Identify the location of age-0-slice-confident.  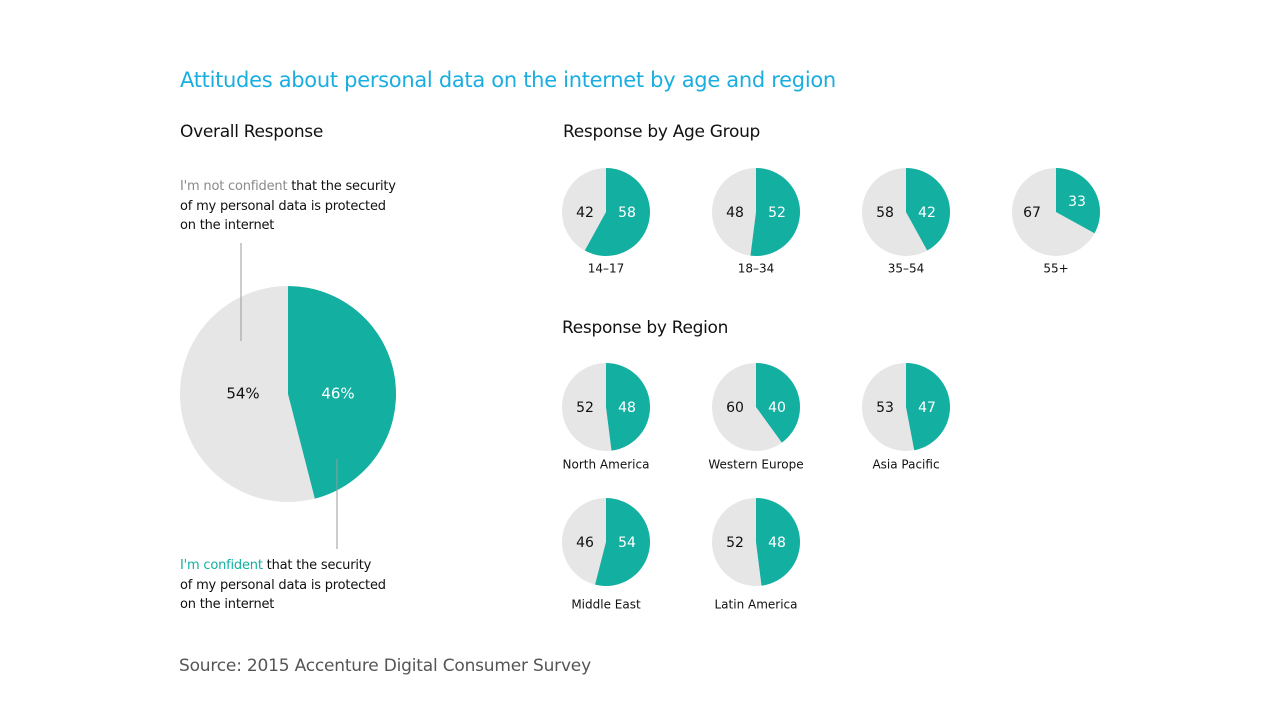
(617, 212).